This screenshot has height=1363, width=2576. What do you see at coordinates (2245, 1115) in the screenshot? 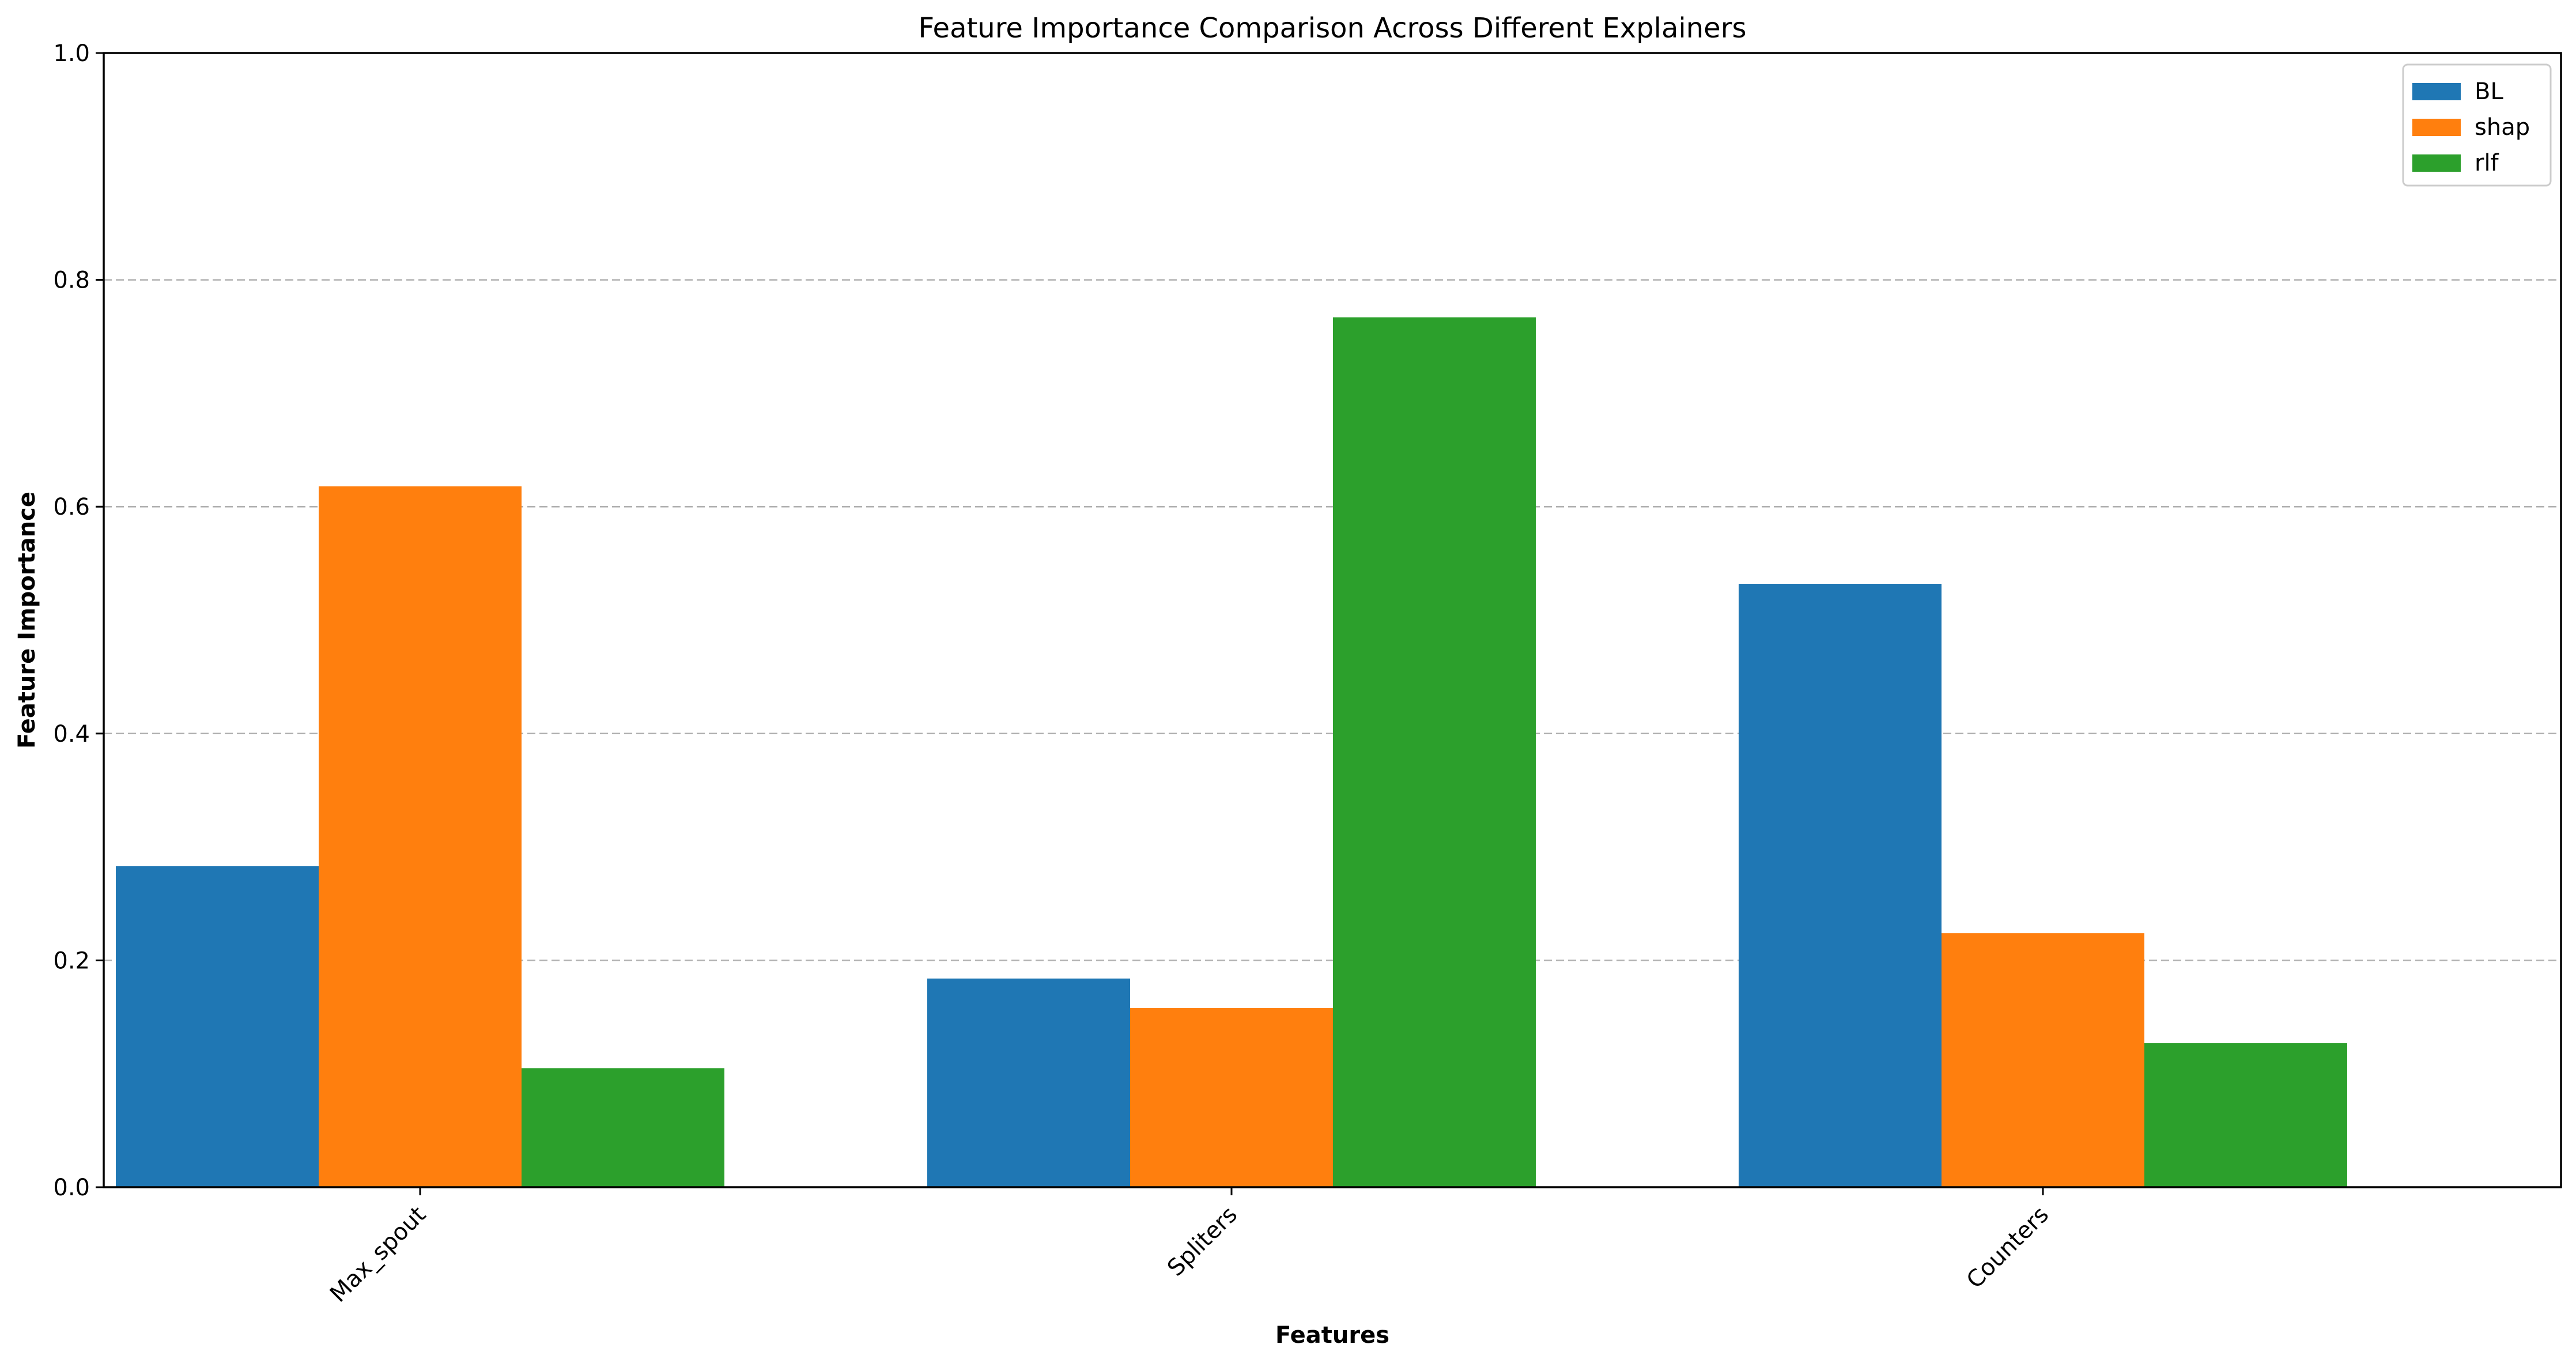
I see `bar-rlf-counters` at bounding box center [2245, 1115].